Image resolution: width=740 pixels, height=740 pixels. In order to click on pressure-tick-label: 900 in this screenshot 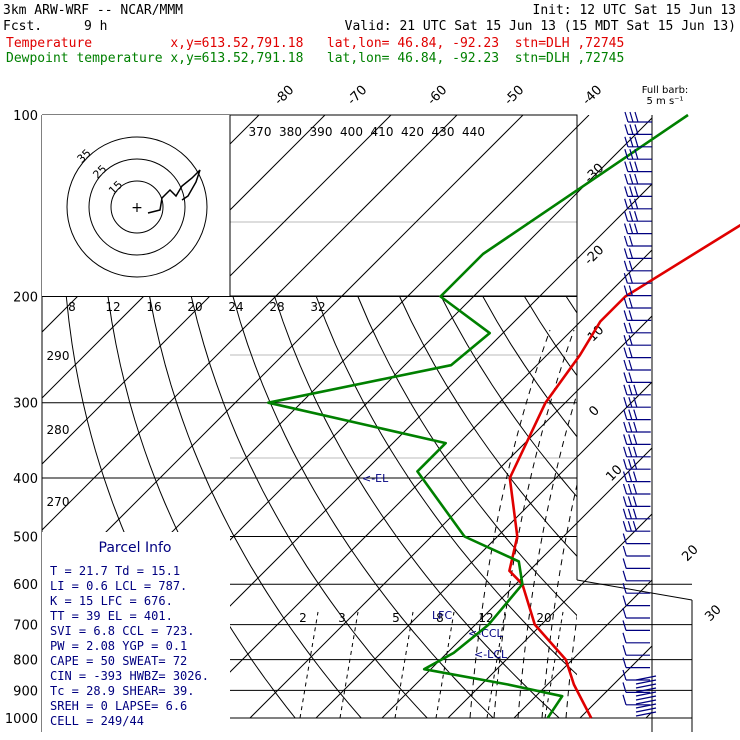, I will do `click(25, 691)`.